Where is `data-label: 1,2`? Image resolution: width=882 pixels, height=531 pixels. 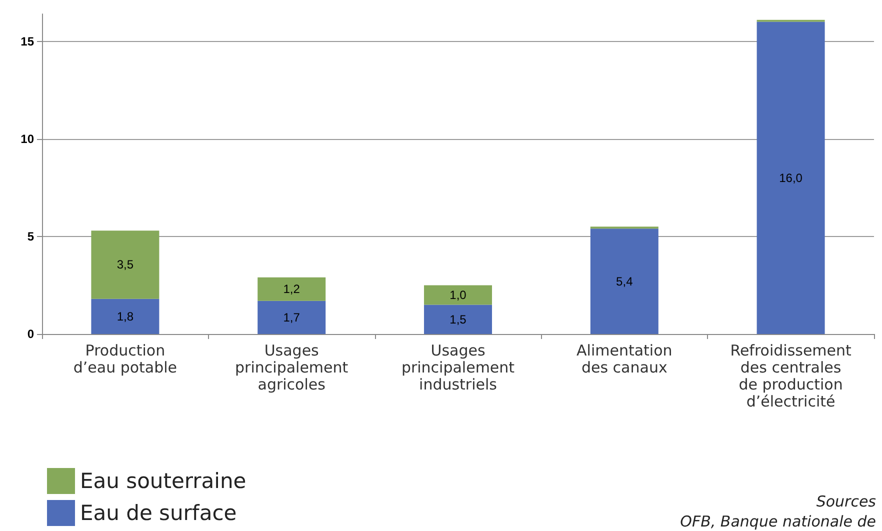 data-label: 1,2 is located at coordinates (291, 289).